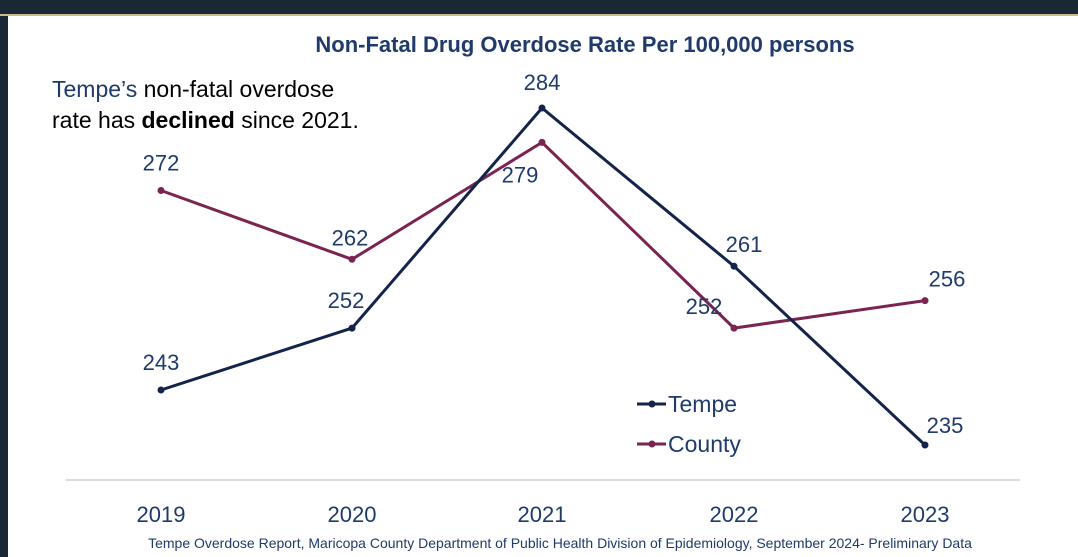 The image size is (1078, 557). What do you see at coordinates (704, 306) in the screenshot?
I see `county-label-2022: 252` at bounding box center [704, 306].